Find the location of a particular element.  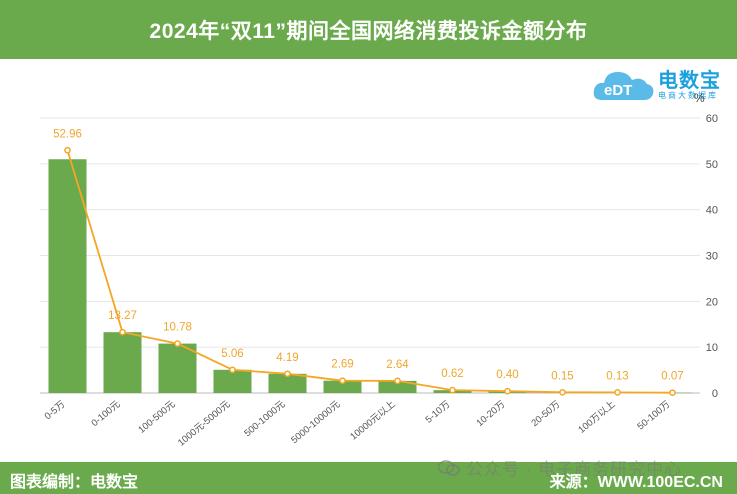

chart-footer: 图表编制：电数宝 公众号 · 电子商务研究中心 来源：WWW.100EC.CN is located at coordinates (368, 476).